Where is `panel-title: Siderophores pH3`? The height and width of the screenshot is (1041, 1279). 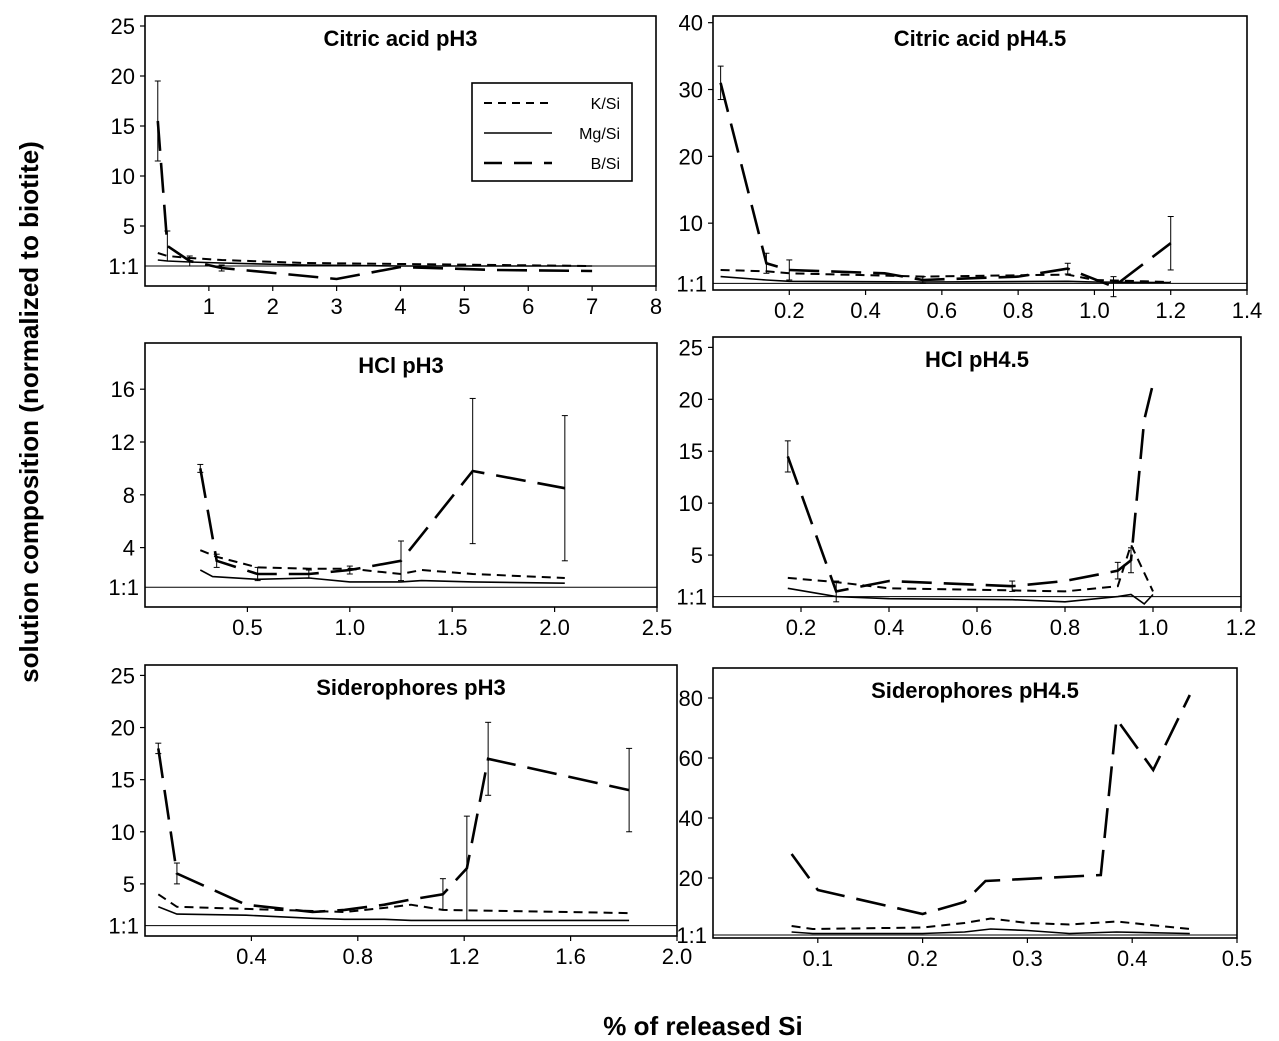
panel-title: Siderophores pH3 is located at coordinates (410, 687).